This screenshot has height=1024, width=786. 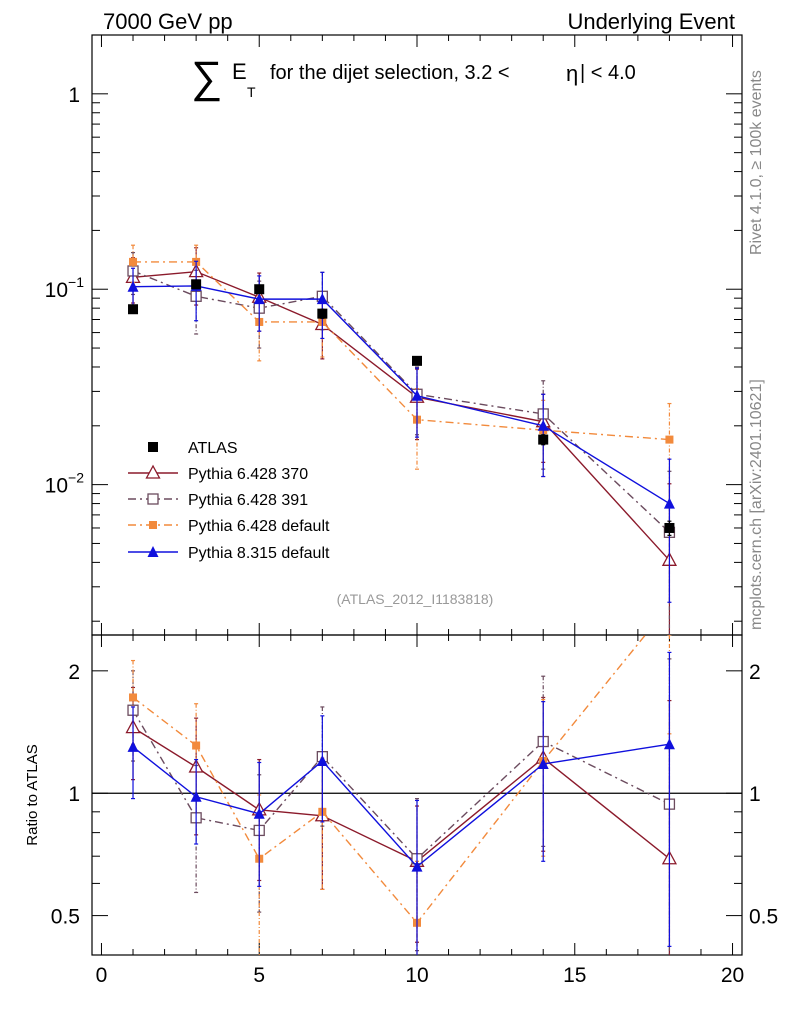 What do you see at coordinates (65, 484) in the screenshot?
I see `y-tick-label: 10⁻²` at bounding box center [65, 484].